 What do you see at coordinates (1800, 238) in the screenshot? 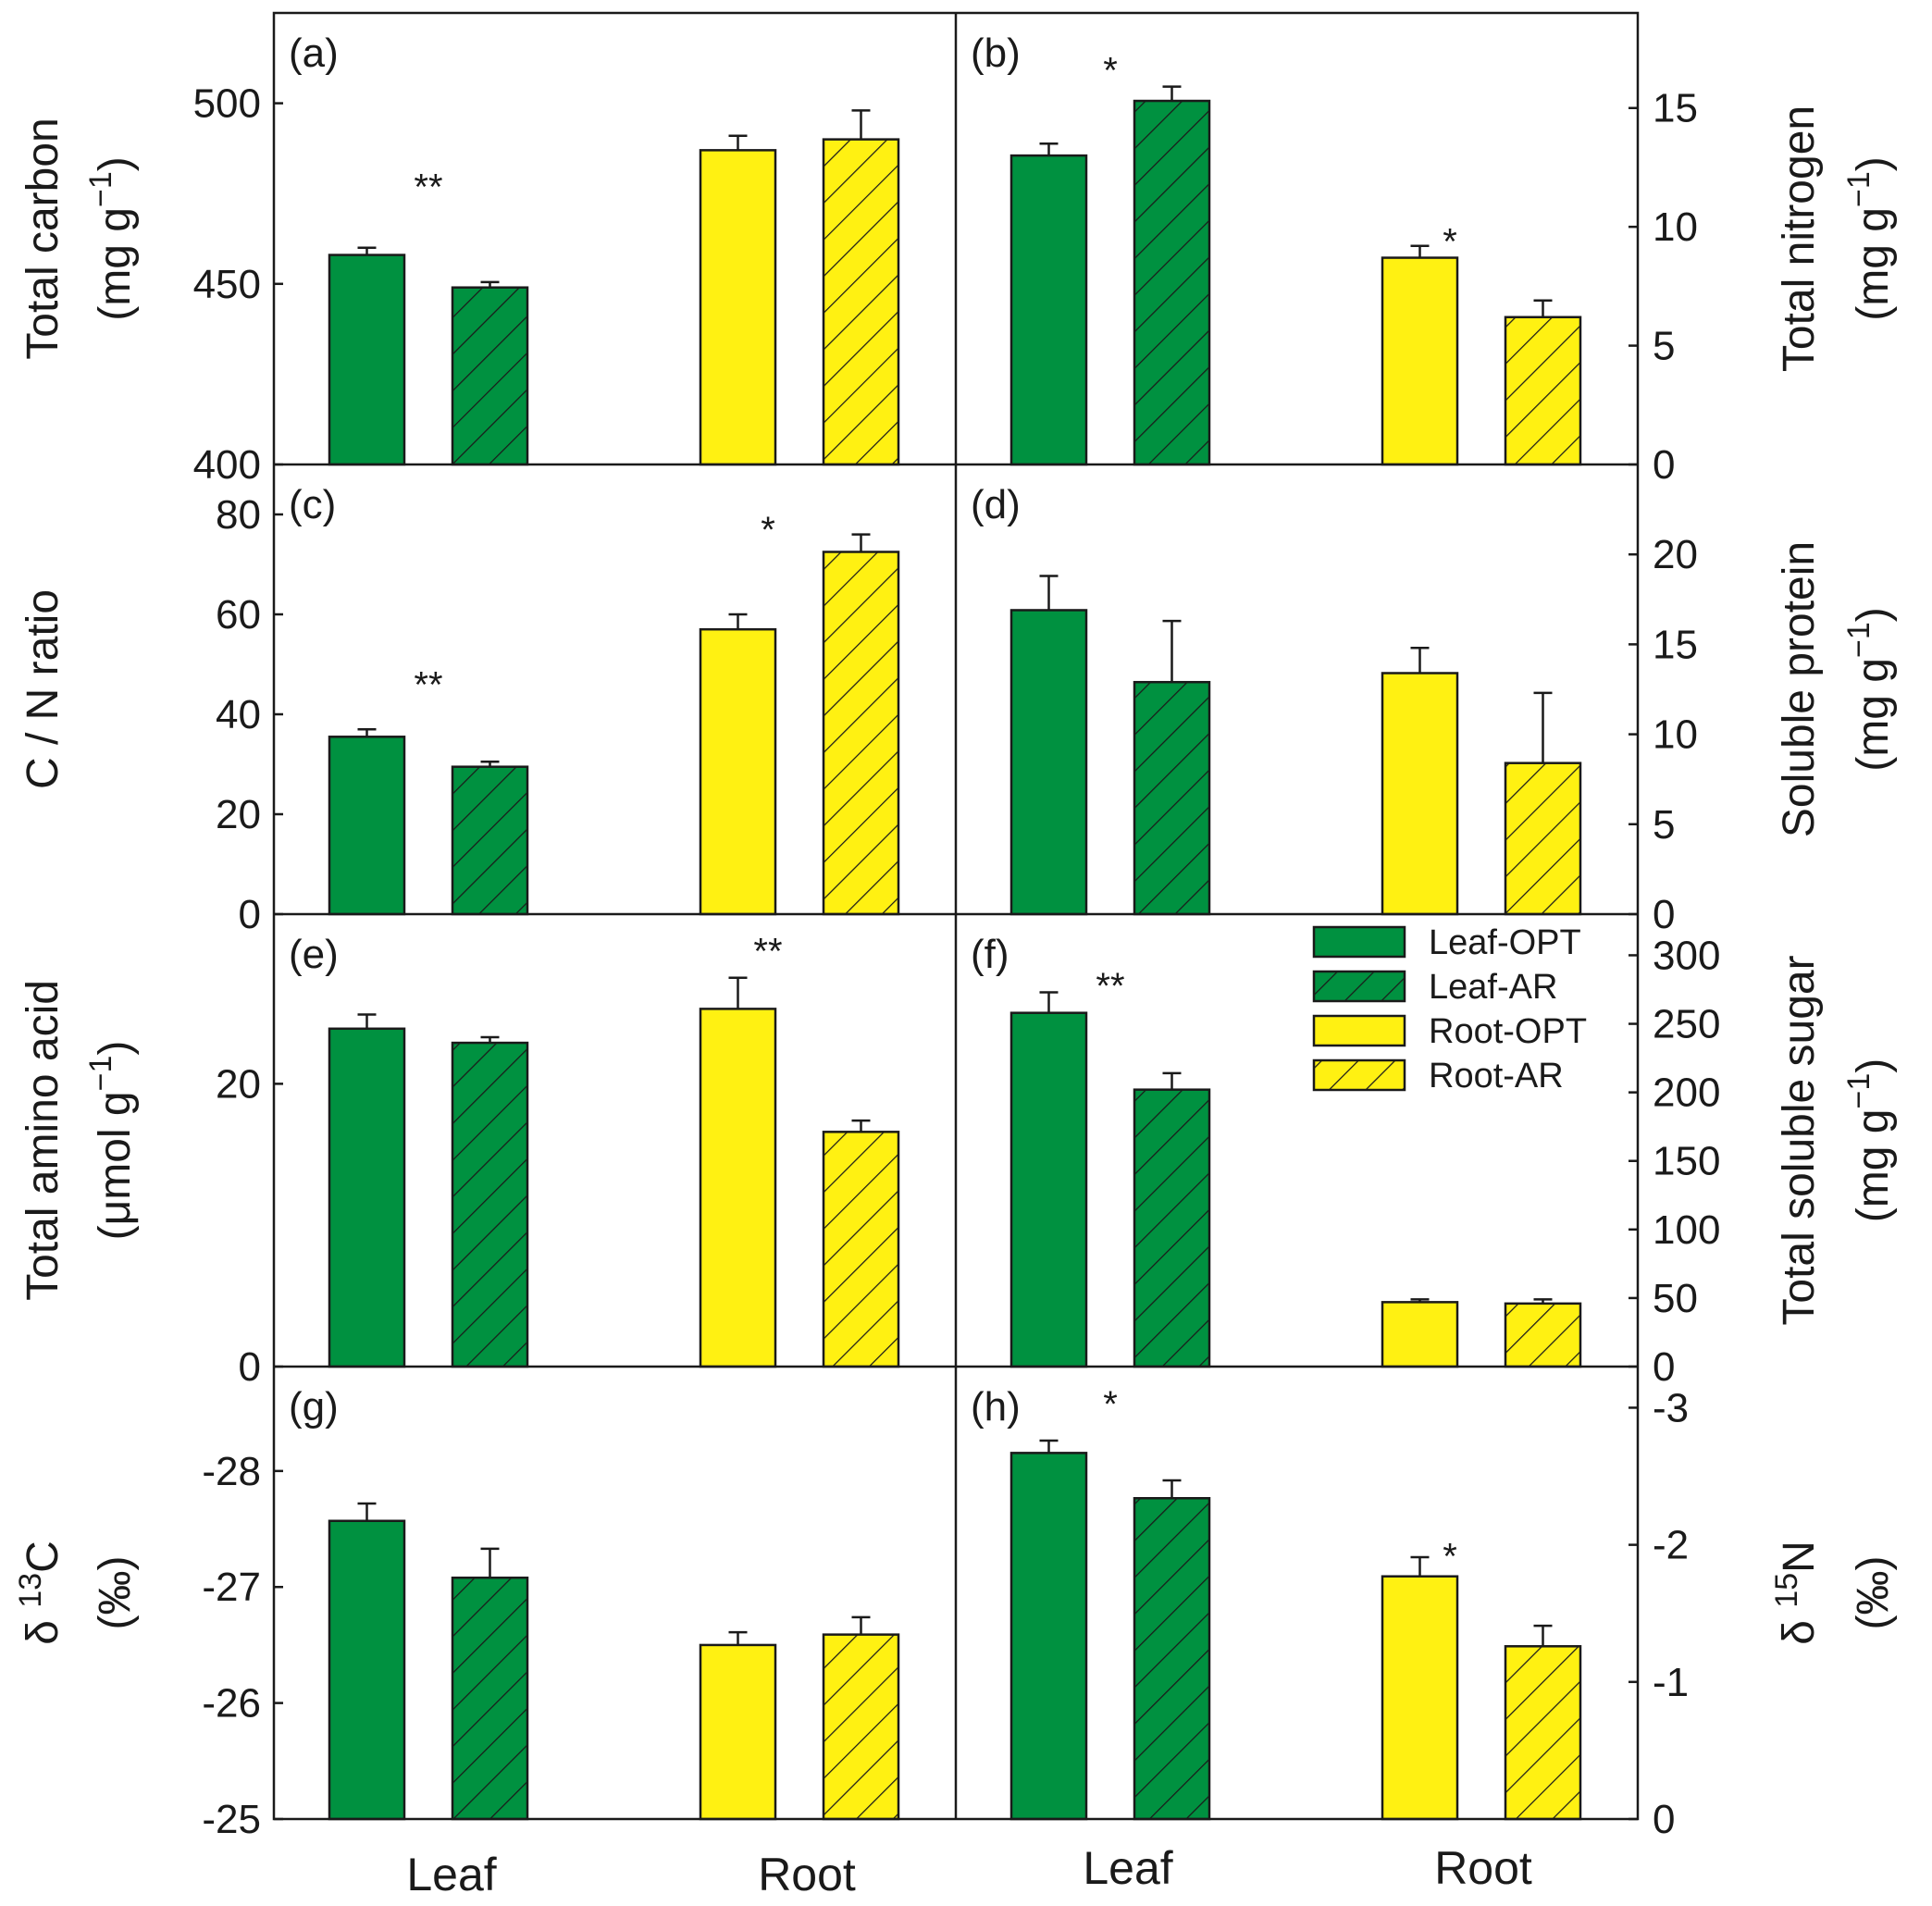
I see `y-axis-title-text: Total nitrogen` at bounding box center [1800, 238].